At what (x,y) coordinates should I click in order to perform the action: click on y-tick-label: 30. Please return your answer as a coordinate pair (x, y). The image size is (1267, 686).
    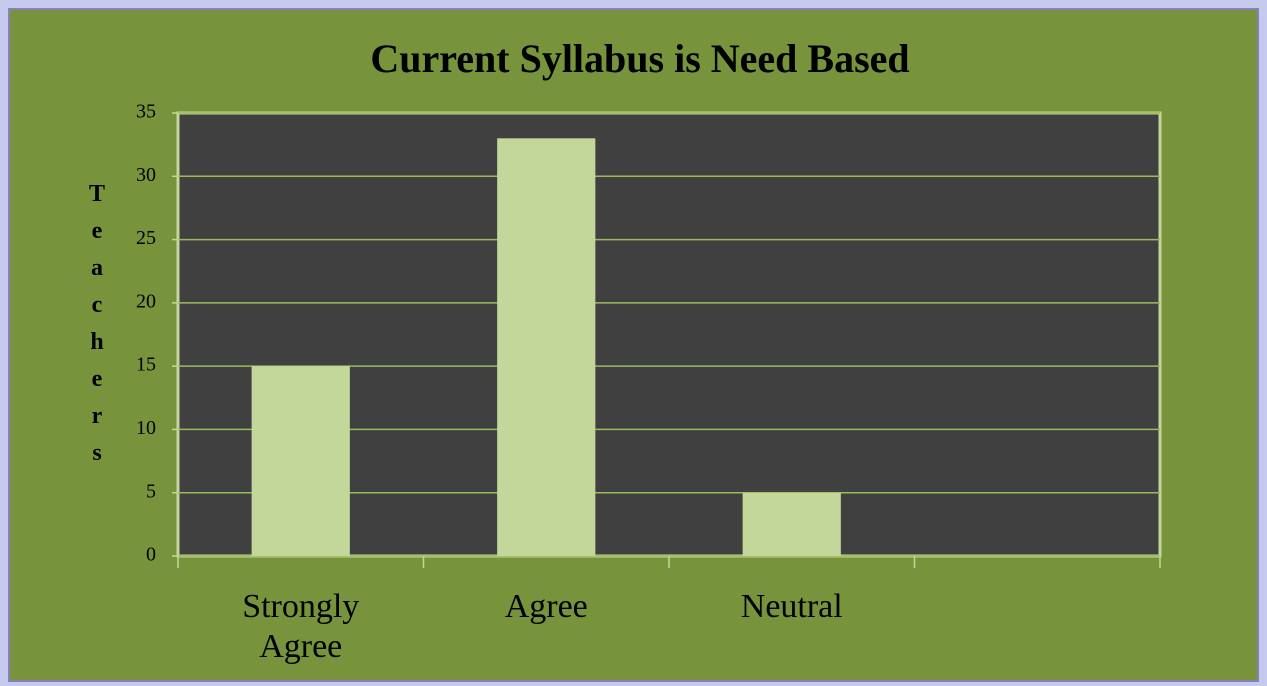
    Looking at the image, I should click on (146, 175).